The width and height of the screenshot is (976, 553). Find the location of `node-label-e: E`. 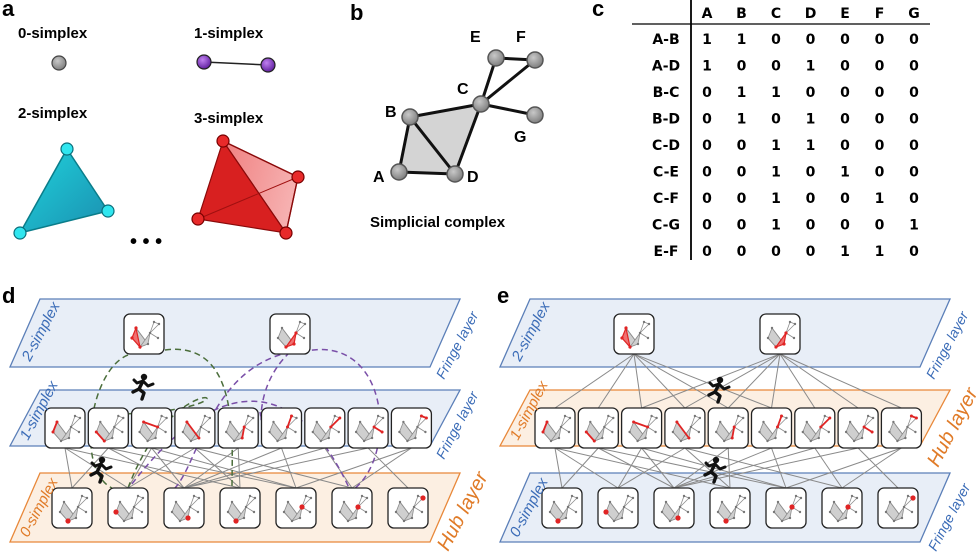

node-label-e: E is located at coordinates (475, 37).